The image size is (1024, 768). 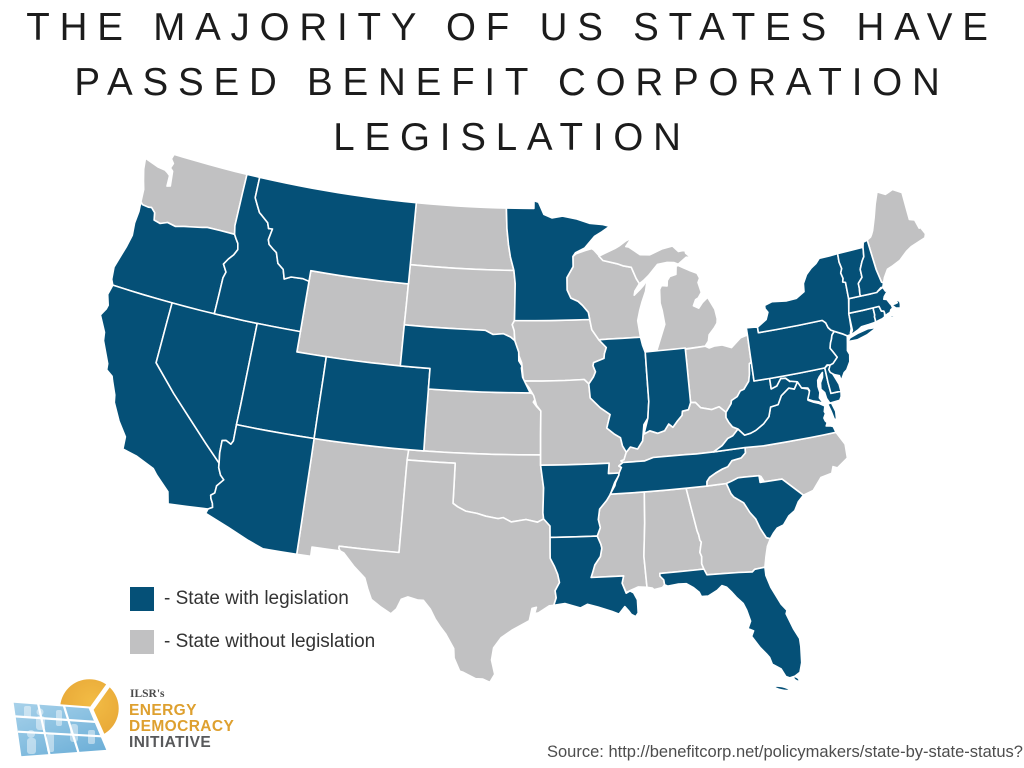 I want to click on svg-text: INITIATIVE, so click(x=170, y=742).